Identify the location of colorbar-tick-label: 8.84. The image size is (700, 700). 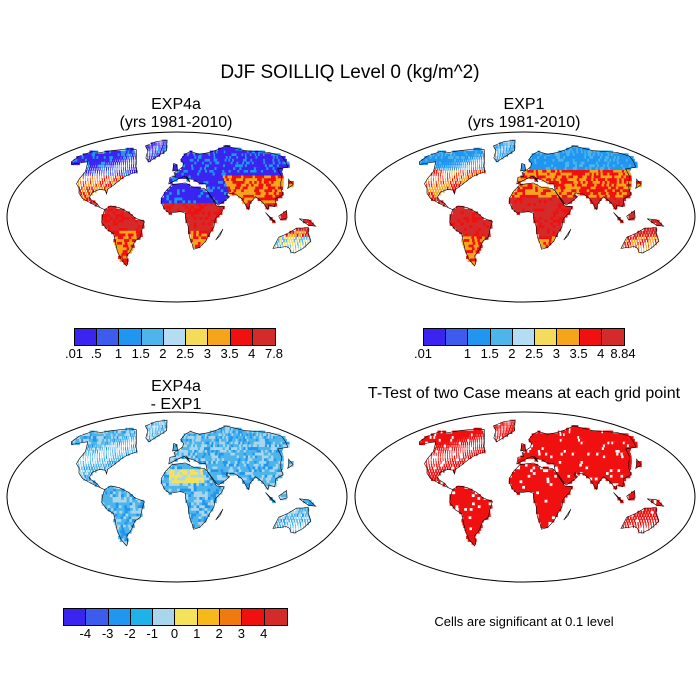
(623, 353).